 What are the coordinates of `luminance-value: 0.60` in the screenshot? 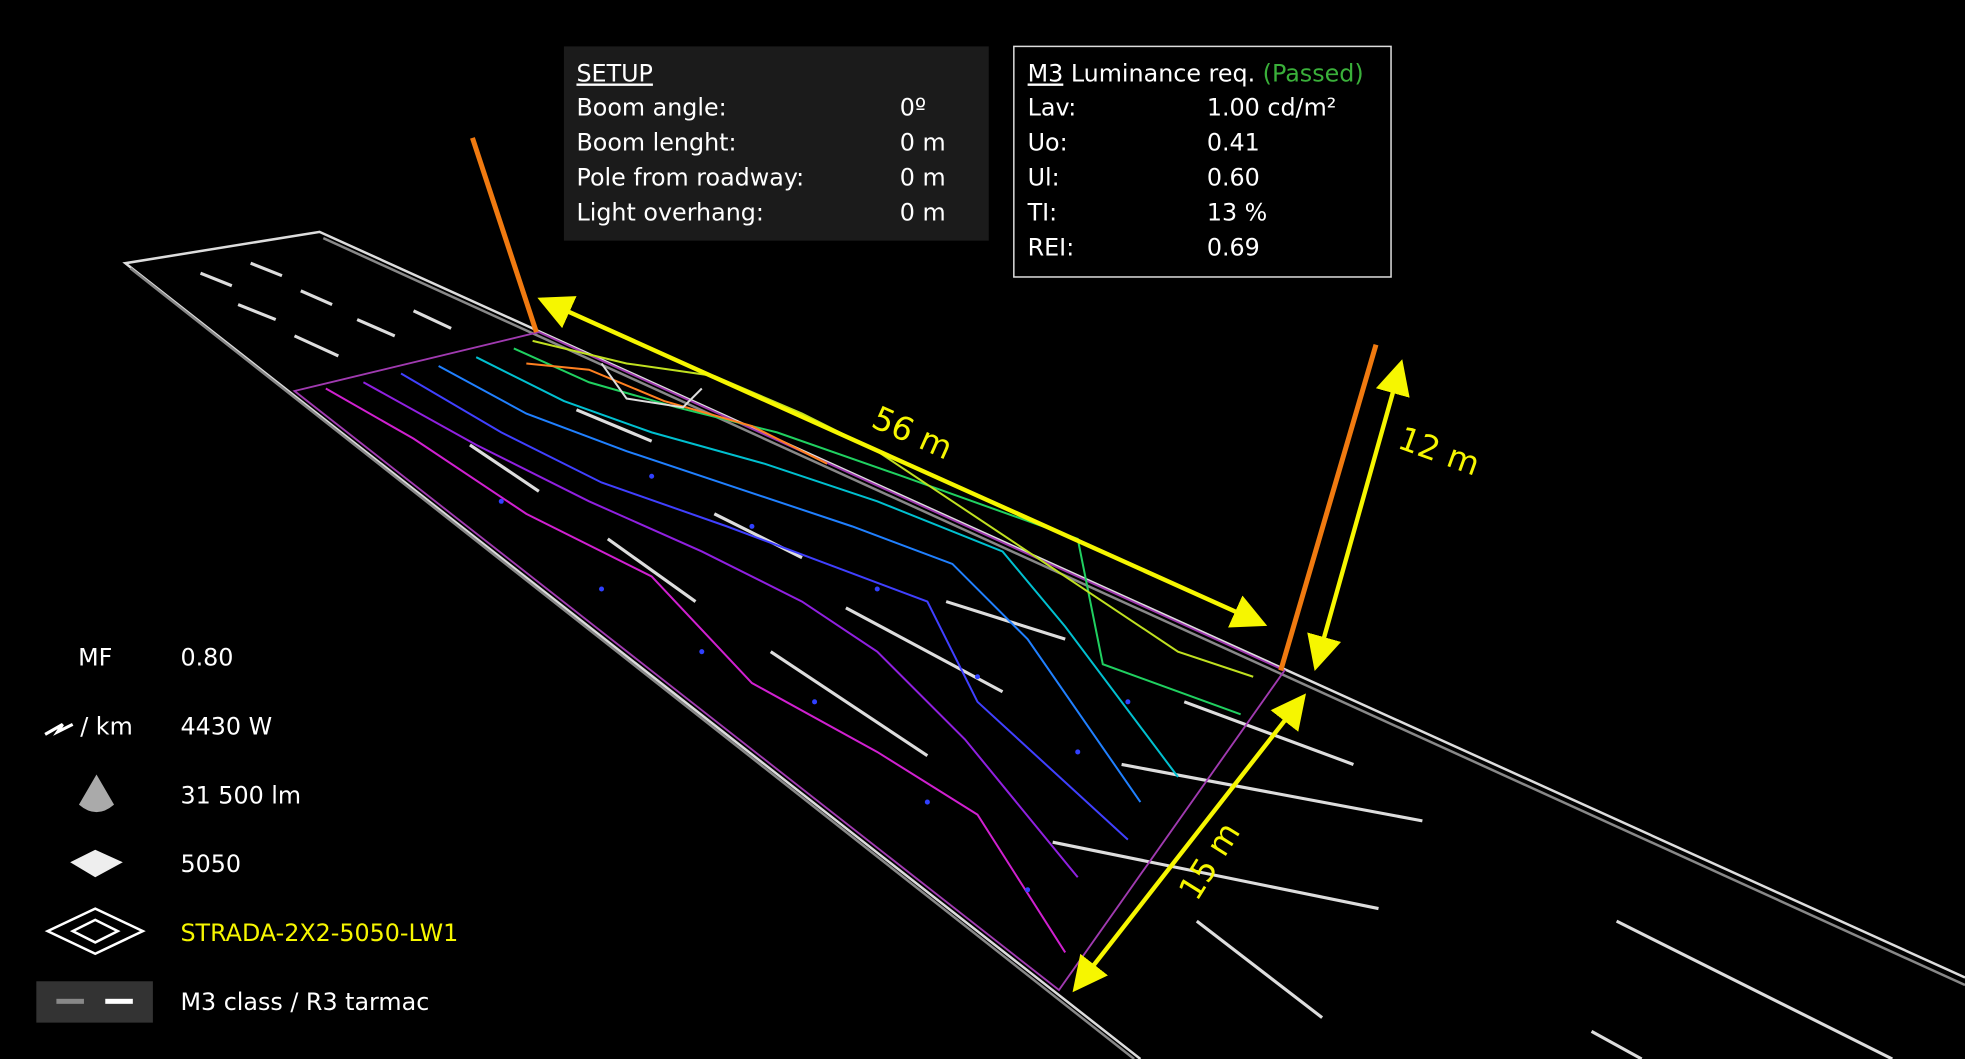 It's located at (1233, 177).